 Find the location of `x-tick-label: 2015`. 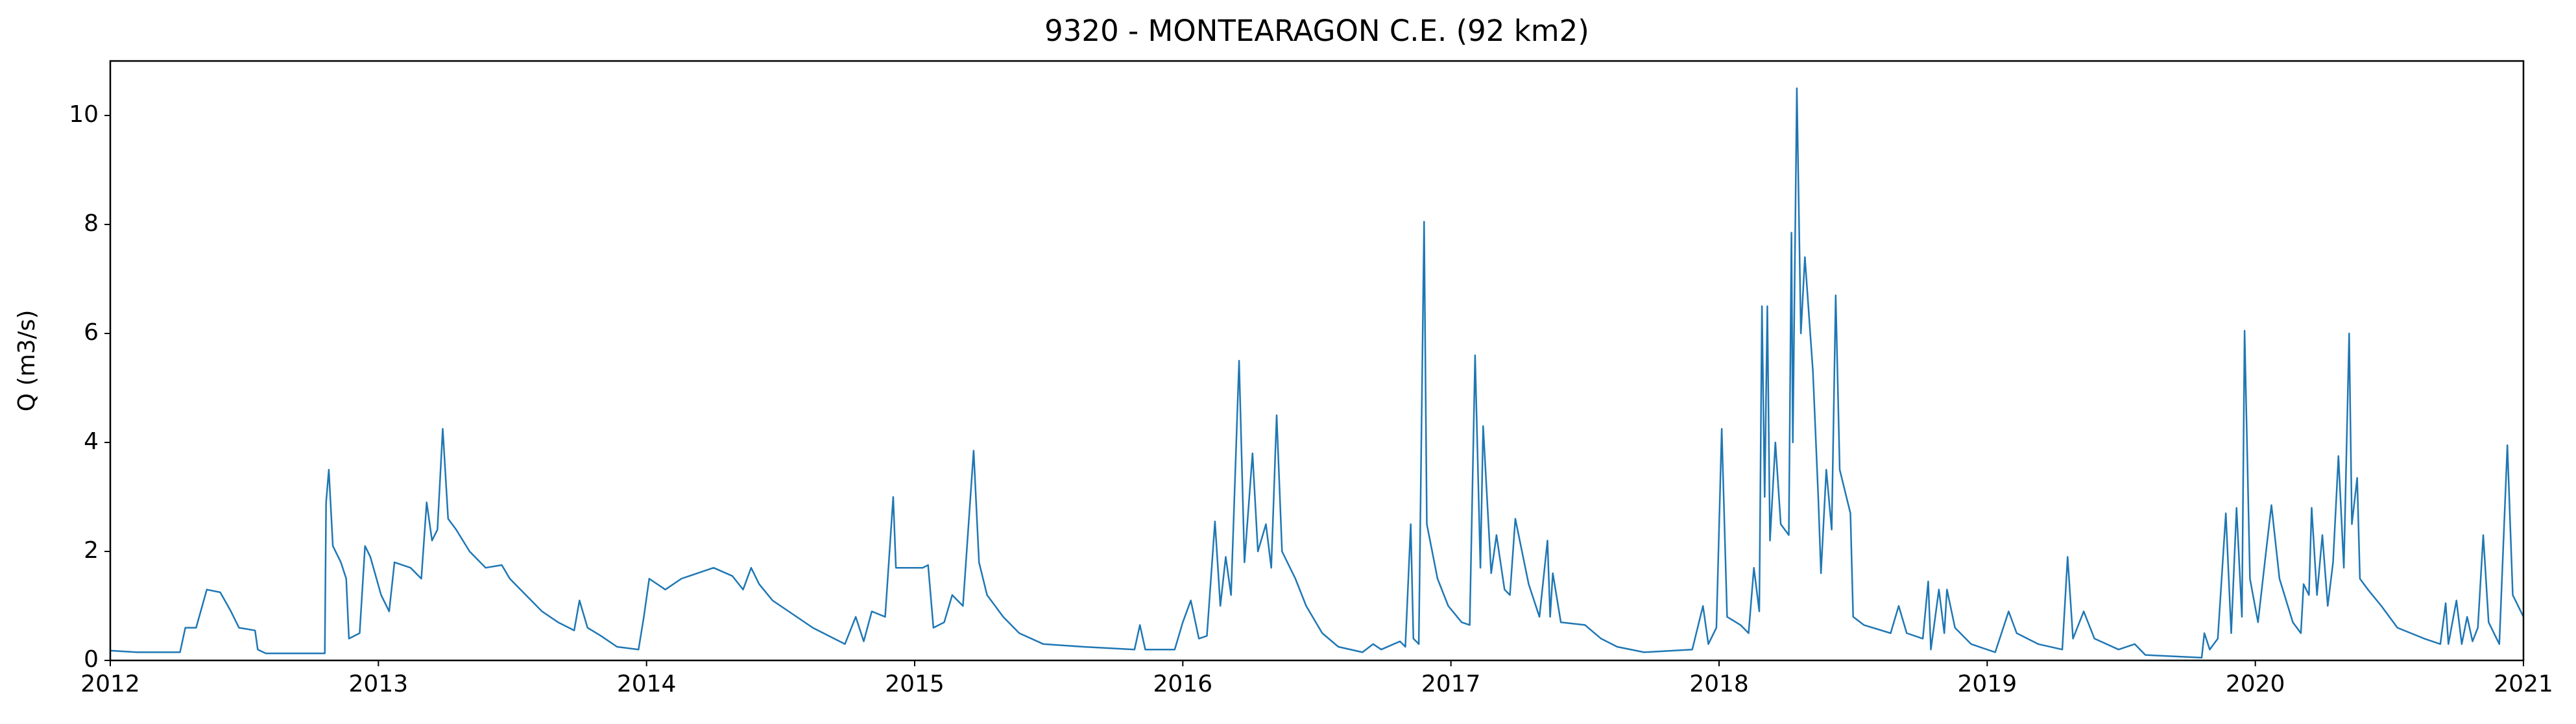

x-tick-label: 2015 is located at coordinates (915, 684).